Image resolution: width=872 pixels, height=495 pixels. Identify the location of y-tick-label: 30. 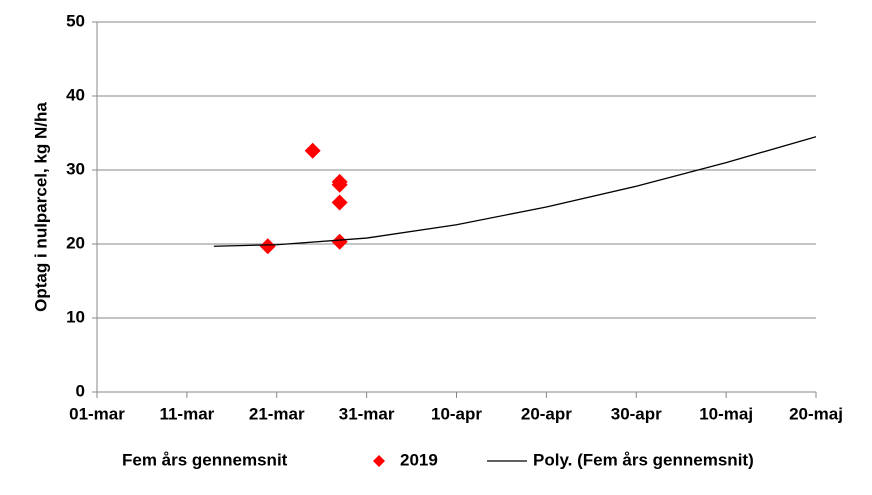
(75, 168).